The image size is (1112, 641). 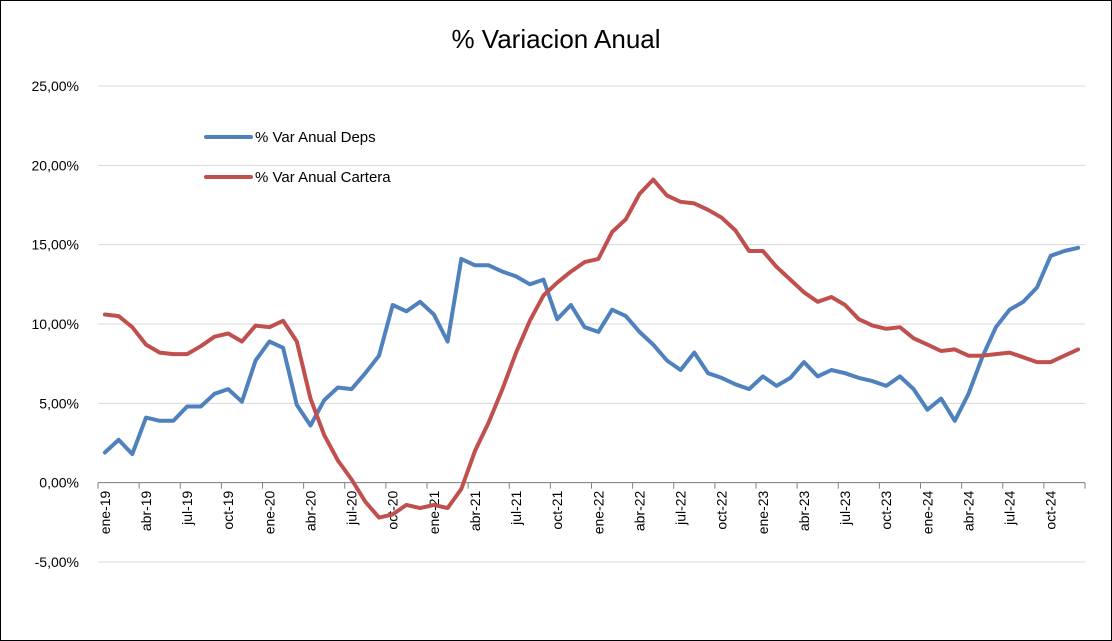 I want to click on x-tick-label: abr-20, so click(x=310, y=510).